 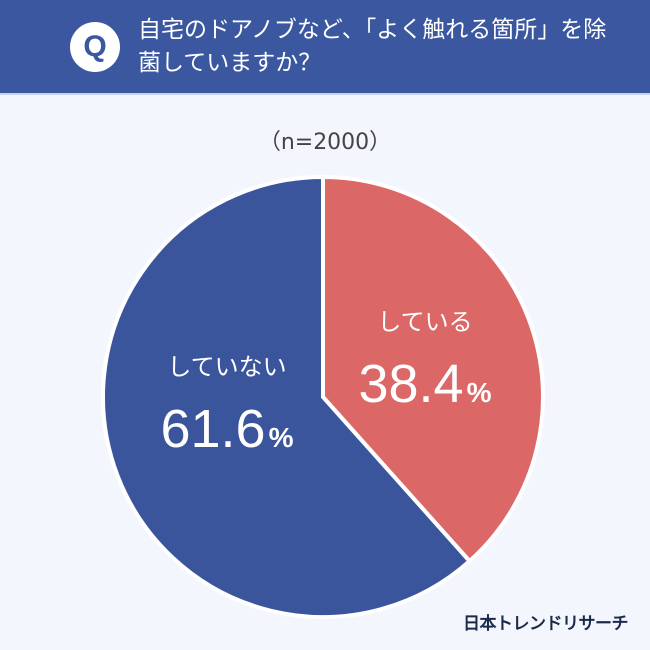 What do you see at coordinates (424, 322) in the screenshot?
I see `slice-label: している` at bounding box center [424, 322].